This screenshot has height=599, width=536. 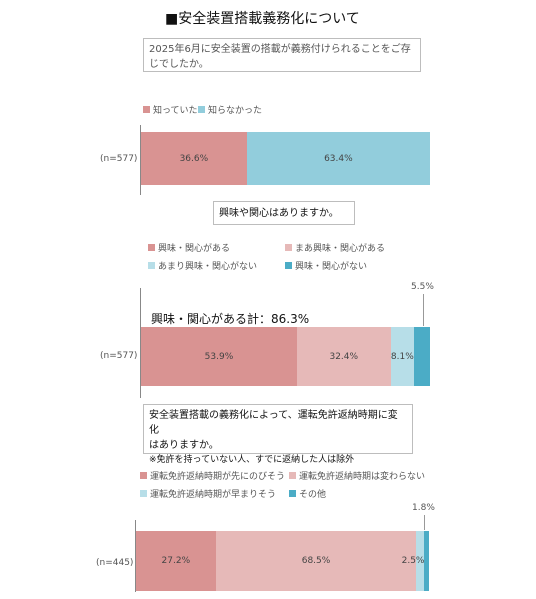 I want to click on data-label-c3-2: 2.5%, so click(x=413, y=561).